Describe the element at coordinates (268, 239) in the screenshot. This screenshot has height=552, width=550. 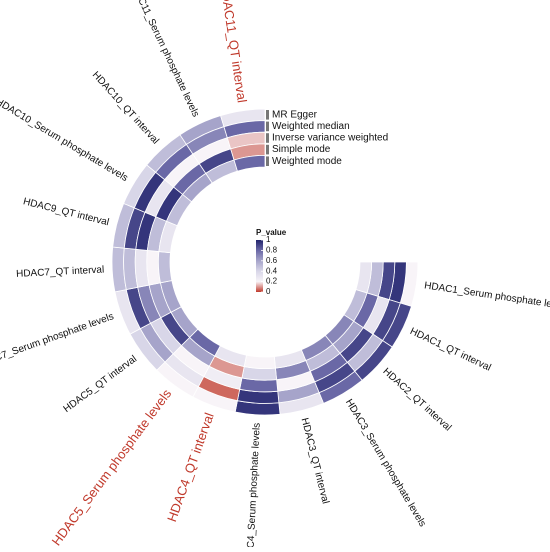
I see `colorbar-tick-label: 1` at that location.